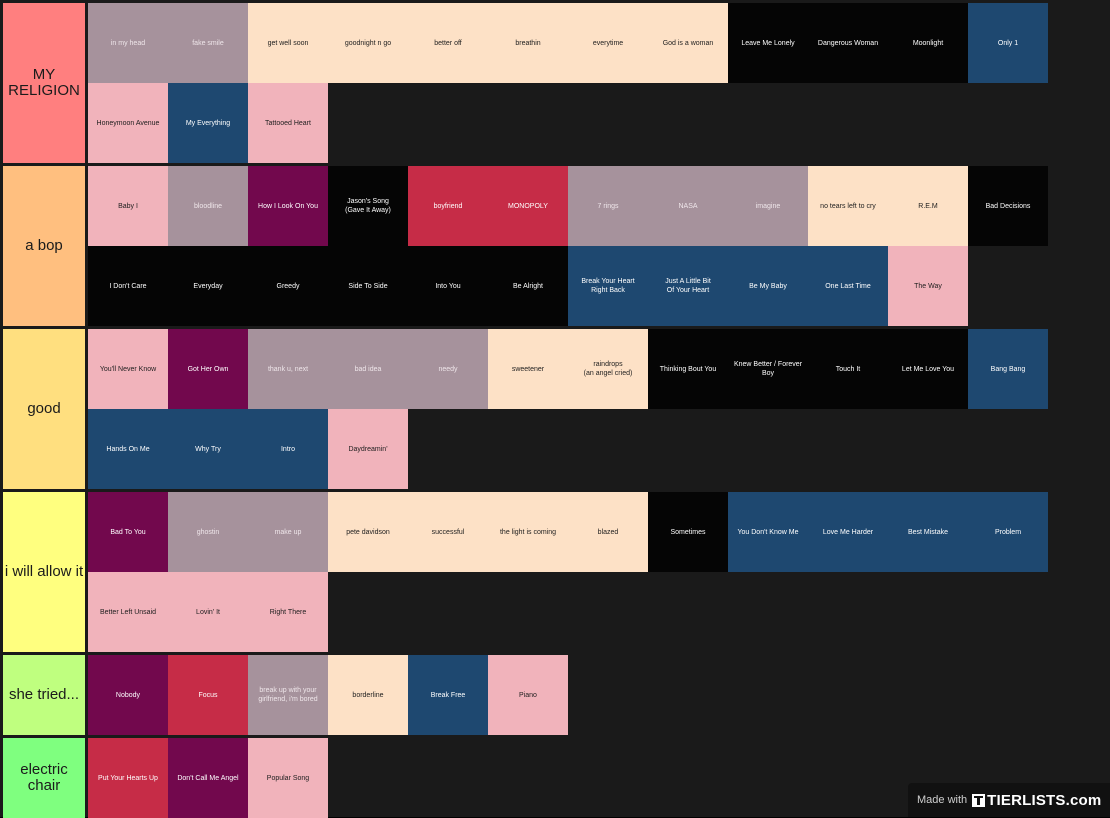 The width and height of the screenshot is (1110, 818). What do you see at coordinates (528, 532) in the screenshot?
I see `tier-item: the light is coming` at bounding box center [528, 532].